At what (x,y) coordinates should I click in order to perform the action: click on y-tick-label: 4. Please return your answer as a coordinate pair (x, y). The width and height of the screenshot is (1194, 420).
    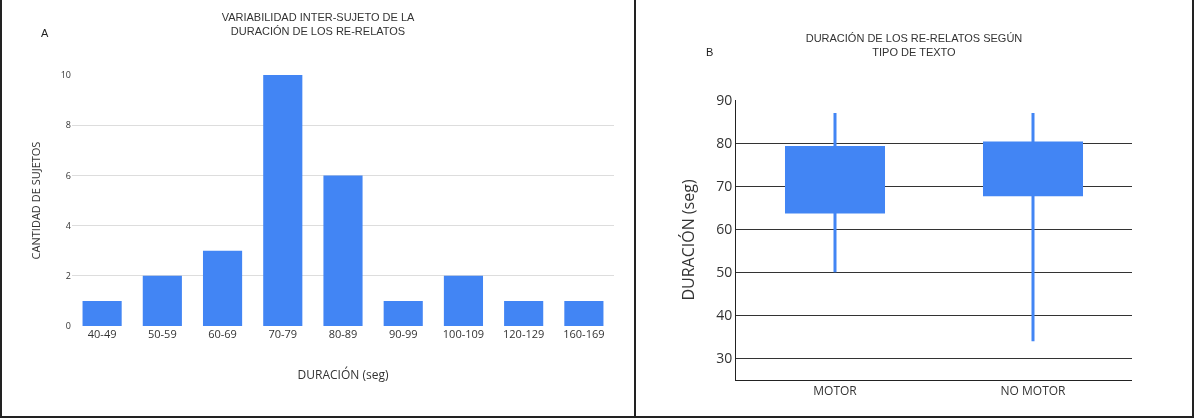
    Looking at the image, I should click on (68, 225).